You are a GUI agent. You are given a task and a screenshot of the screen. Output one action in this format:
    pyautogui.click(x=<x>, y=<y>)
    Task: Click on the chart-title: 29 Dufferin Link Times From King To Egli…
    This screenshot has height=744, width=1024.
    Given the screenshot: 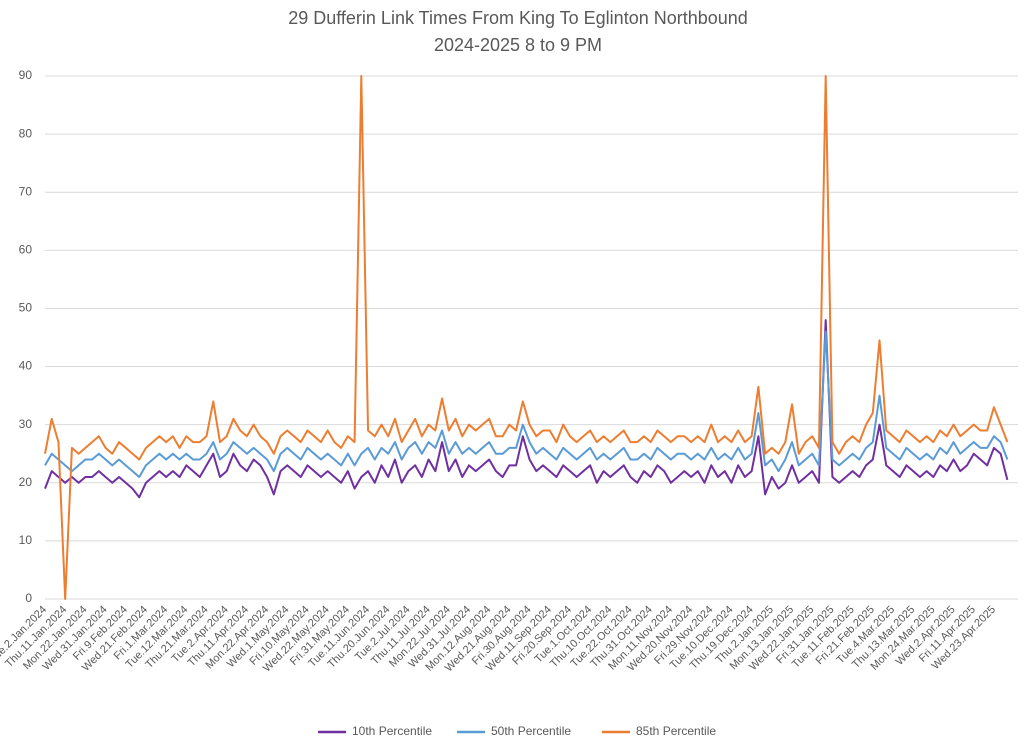 What is the action you would take?
    pyautogui.click(x=518, y=18)
    